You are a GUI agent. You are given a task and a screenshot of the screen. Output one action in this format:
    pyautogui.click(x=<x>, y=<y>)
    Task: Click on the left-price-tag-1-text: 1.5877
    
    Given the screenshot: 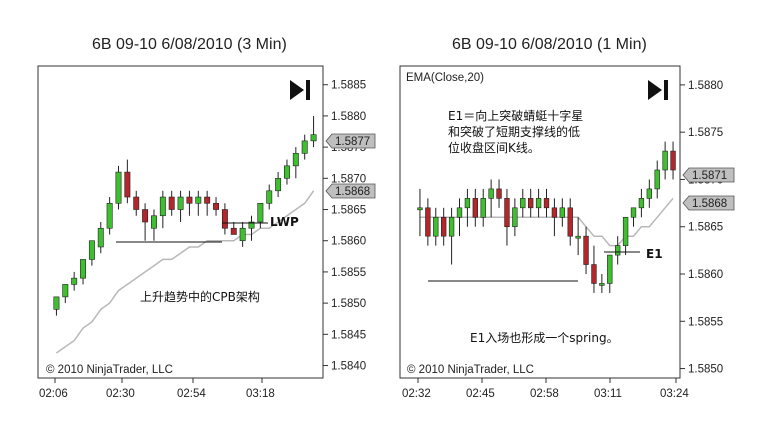 What is the action you would take?
    pyautogui.click(x=352, y=142)
    